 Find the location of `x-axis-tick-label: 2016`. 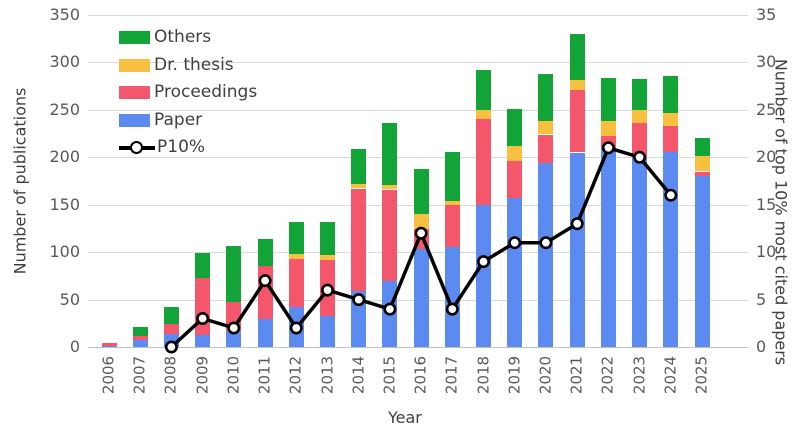

x-axis-tick-label: 2016 is located at coordinates (420, 375).